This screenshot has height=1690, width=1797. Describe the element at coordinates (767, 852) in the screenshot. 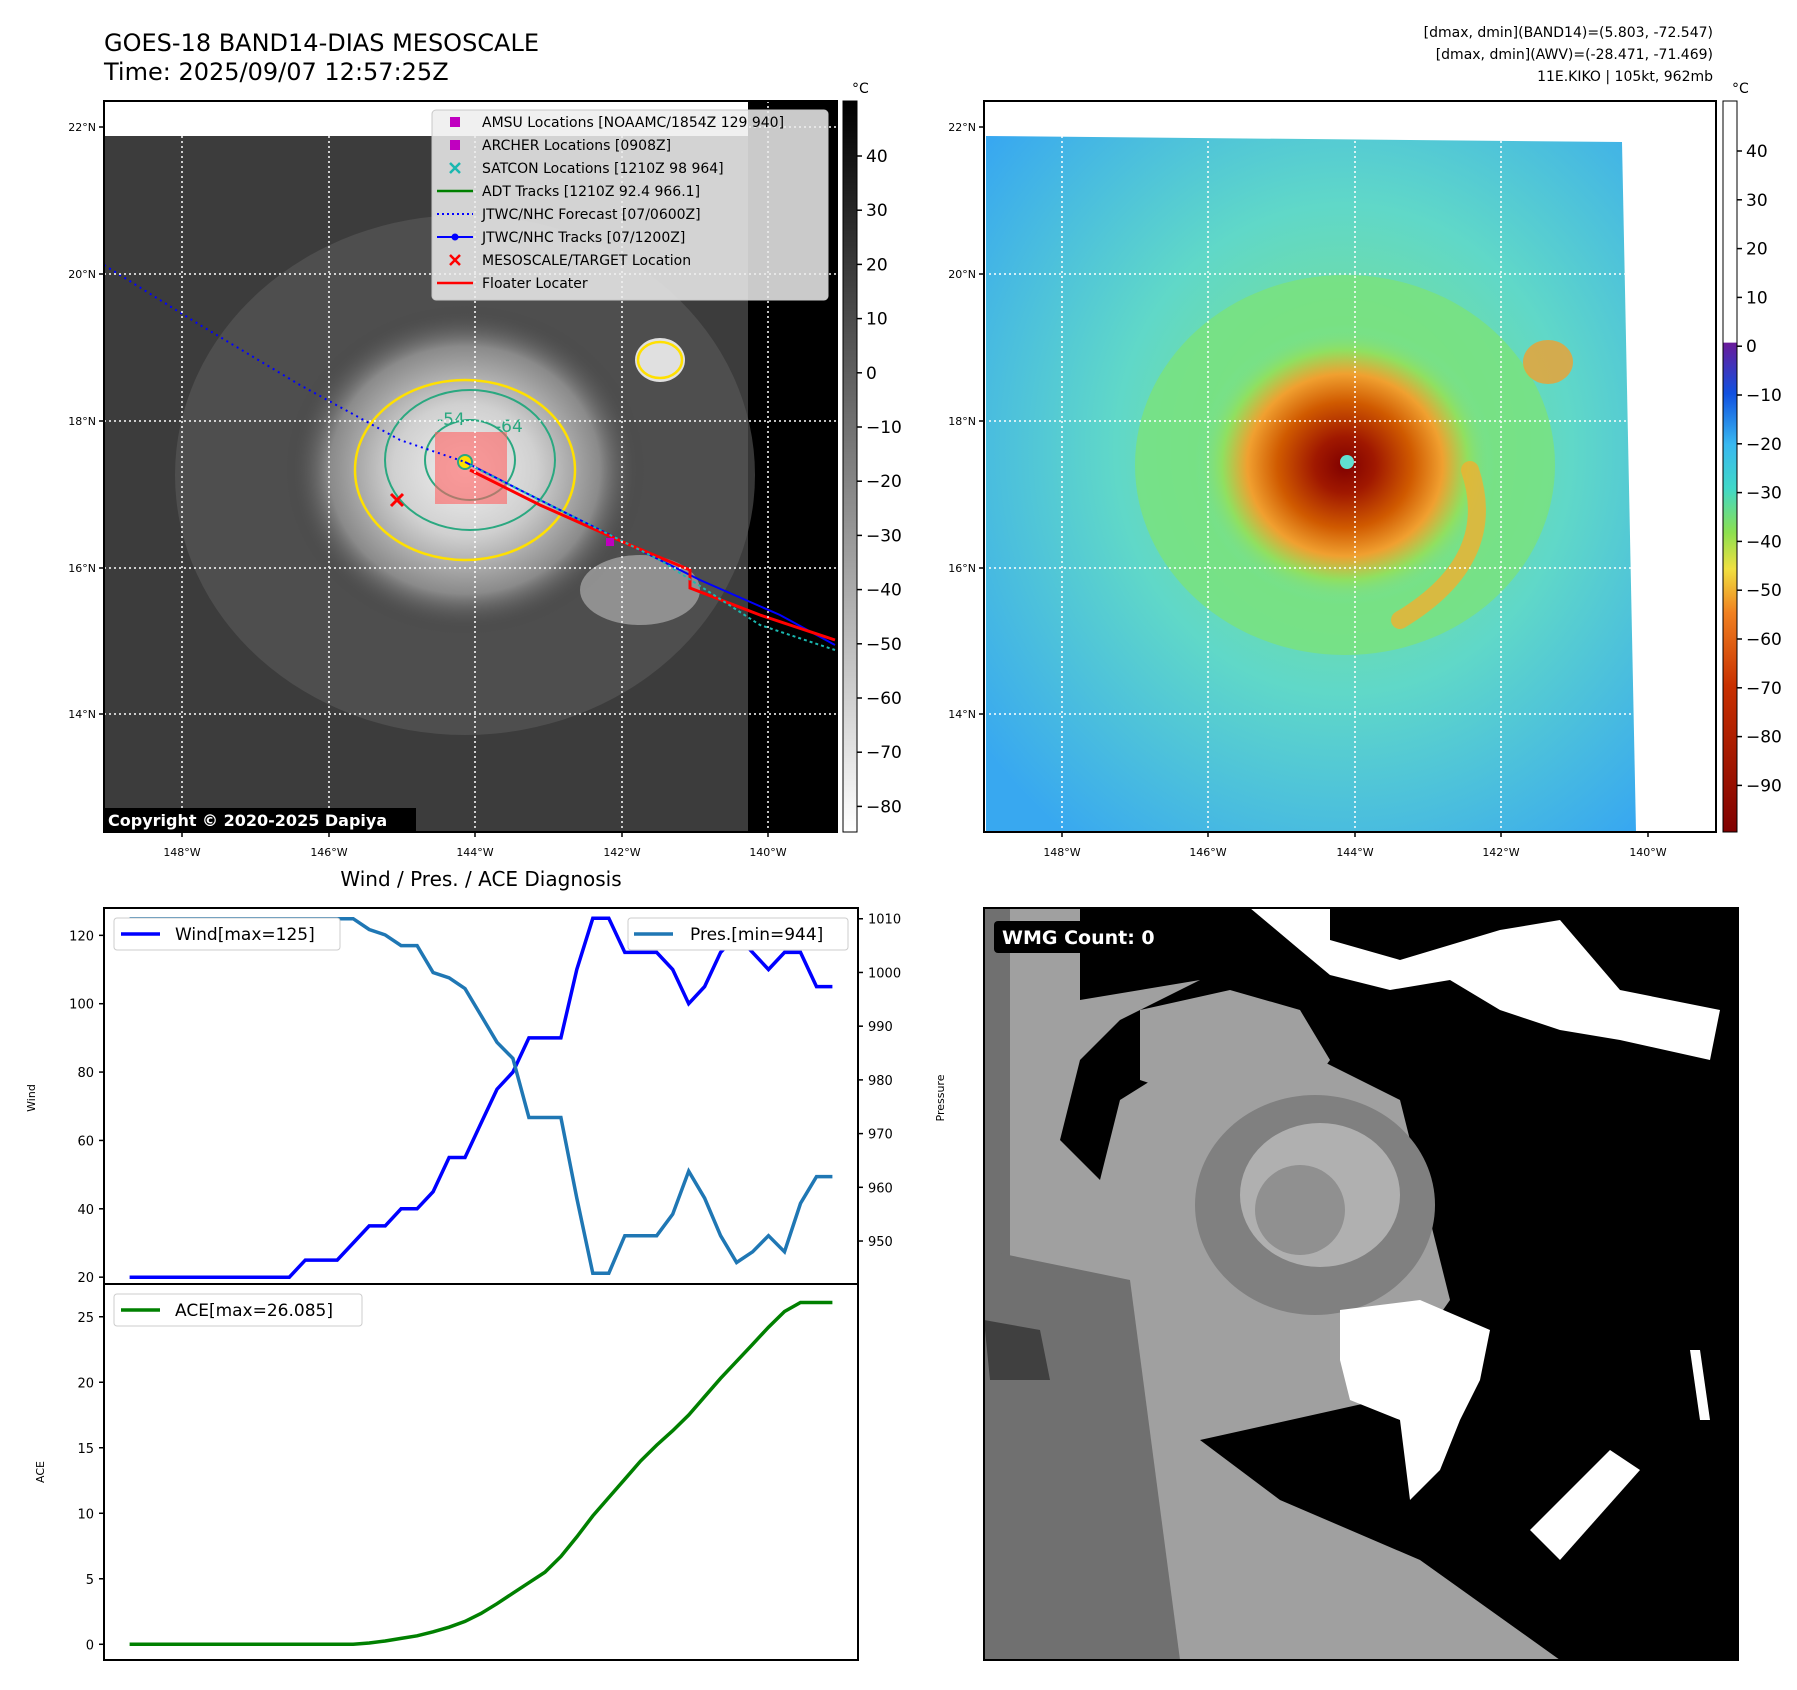

I see `lon-tick-label: 140°W` at that location.